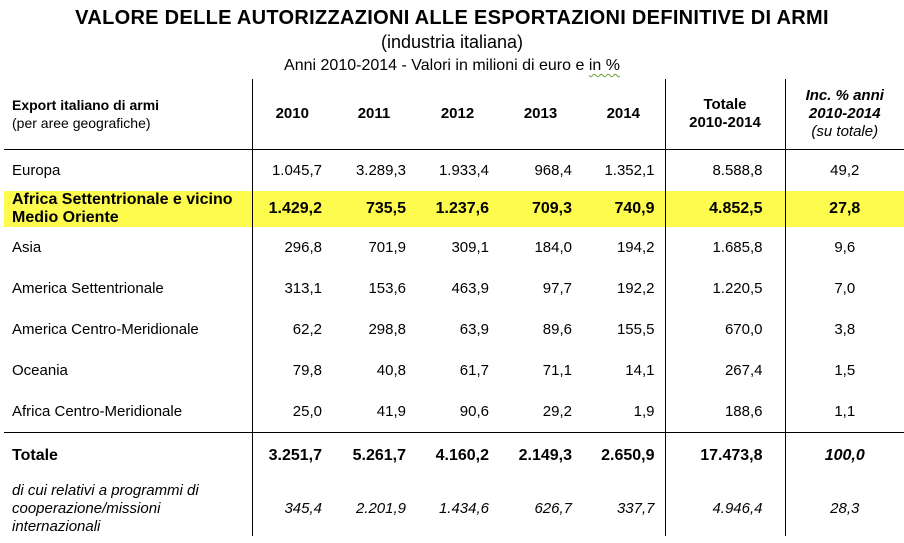 The height and width of the screenshot is (543, 904). Describe the element at coordinates (844, 114) in the screenshot. I see `header-pct: Inc. % anni 2010-2014 (su totale)` at that location.